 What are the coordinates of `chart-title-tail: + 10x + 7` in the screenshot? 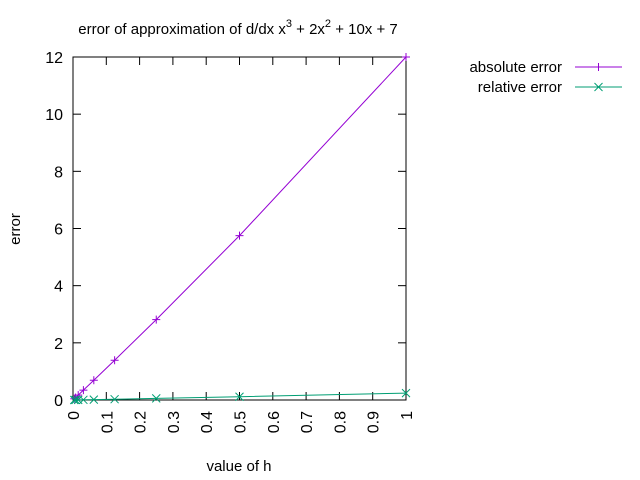 It's located at (364, 29).